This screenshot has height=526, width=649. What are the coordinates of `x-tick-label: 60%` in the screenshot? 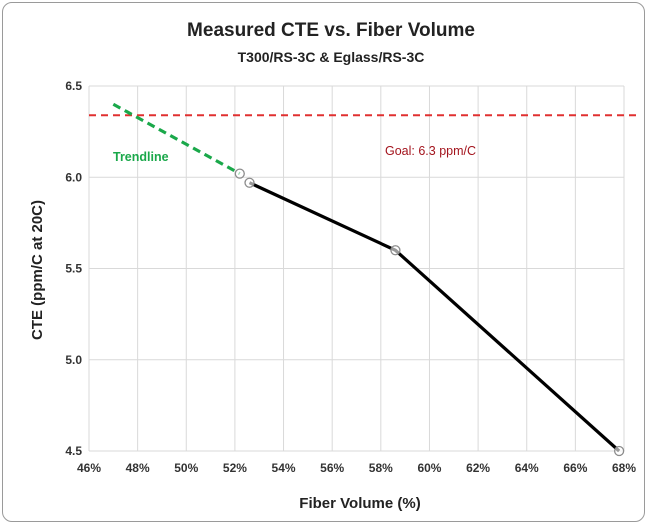 It's located at (429, 468).